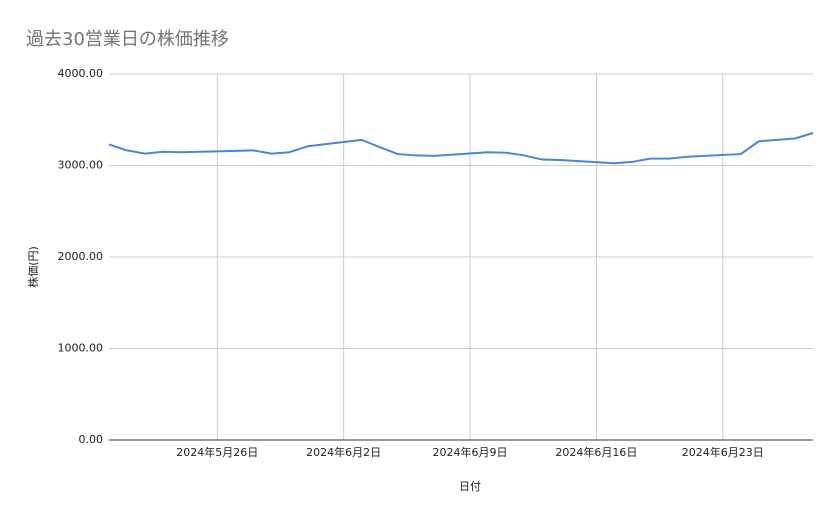 The image size is (839, 519). I want to click on x-tick-label: 2024年6月2日, so click(343, 452).